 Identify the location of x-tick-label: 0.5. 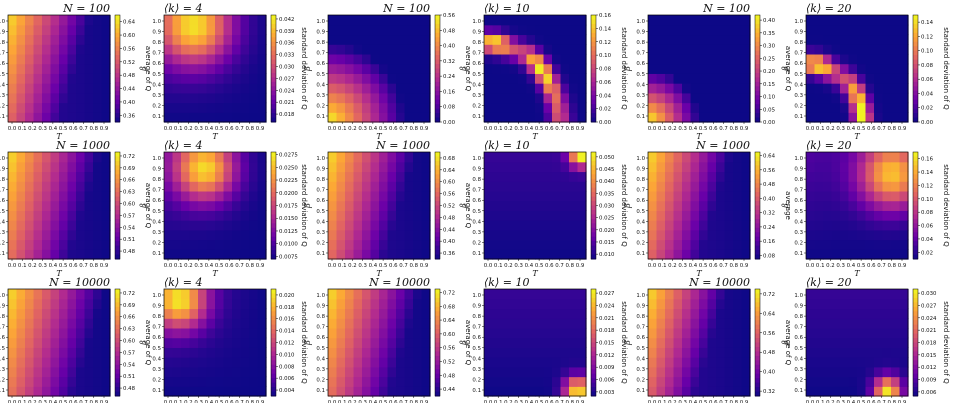
(383, 401).